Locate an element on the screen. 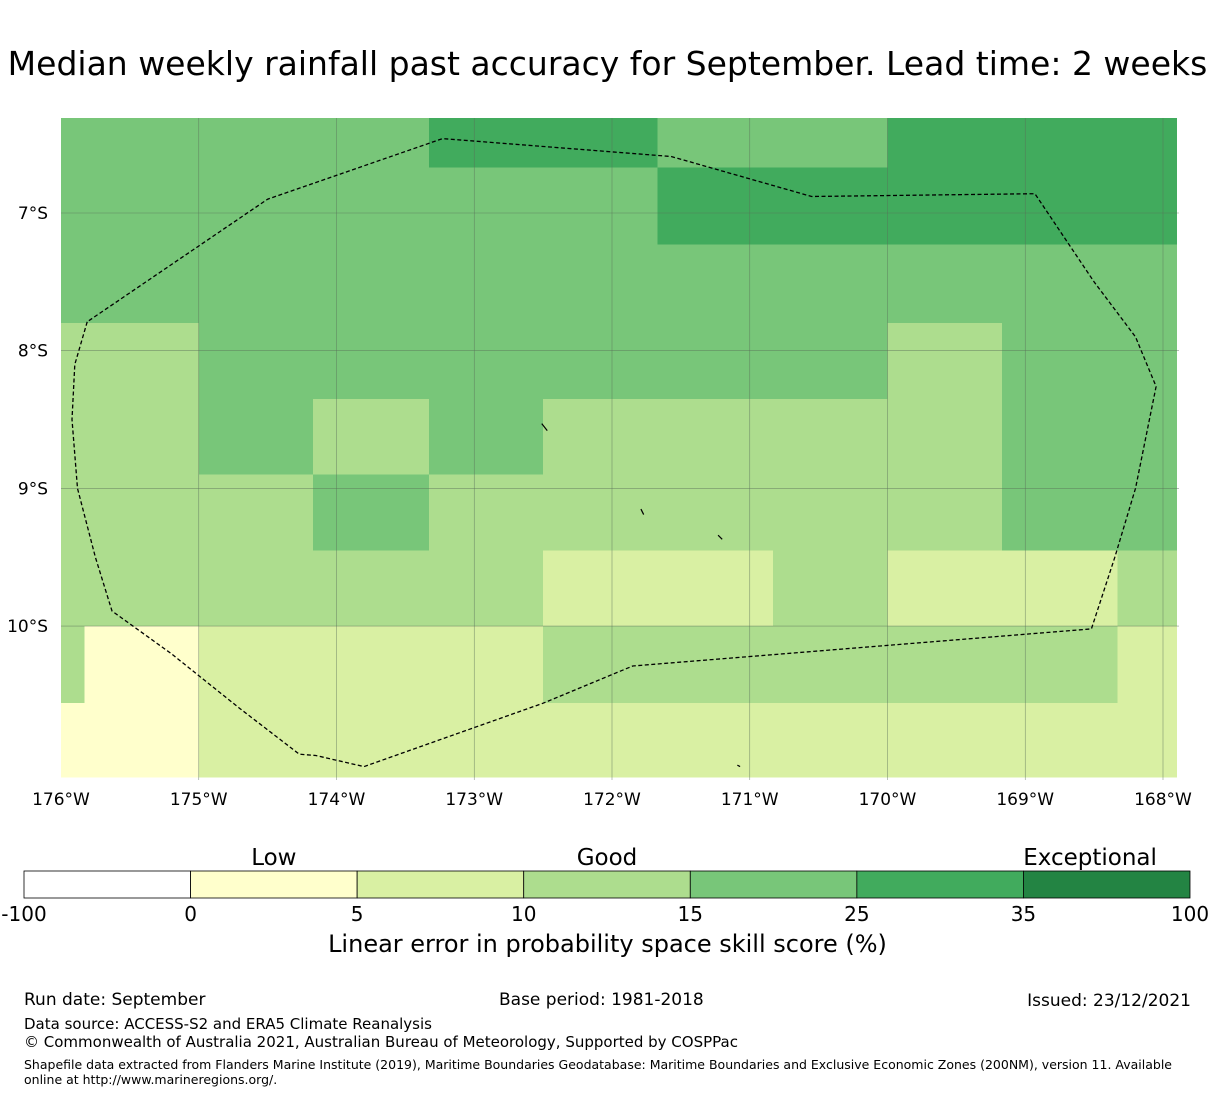 The width and height of the screenshot is (1215, 1095). y-tick-label-2: 9°S is located at coordinates (33, 489).